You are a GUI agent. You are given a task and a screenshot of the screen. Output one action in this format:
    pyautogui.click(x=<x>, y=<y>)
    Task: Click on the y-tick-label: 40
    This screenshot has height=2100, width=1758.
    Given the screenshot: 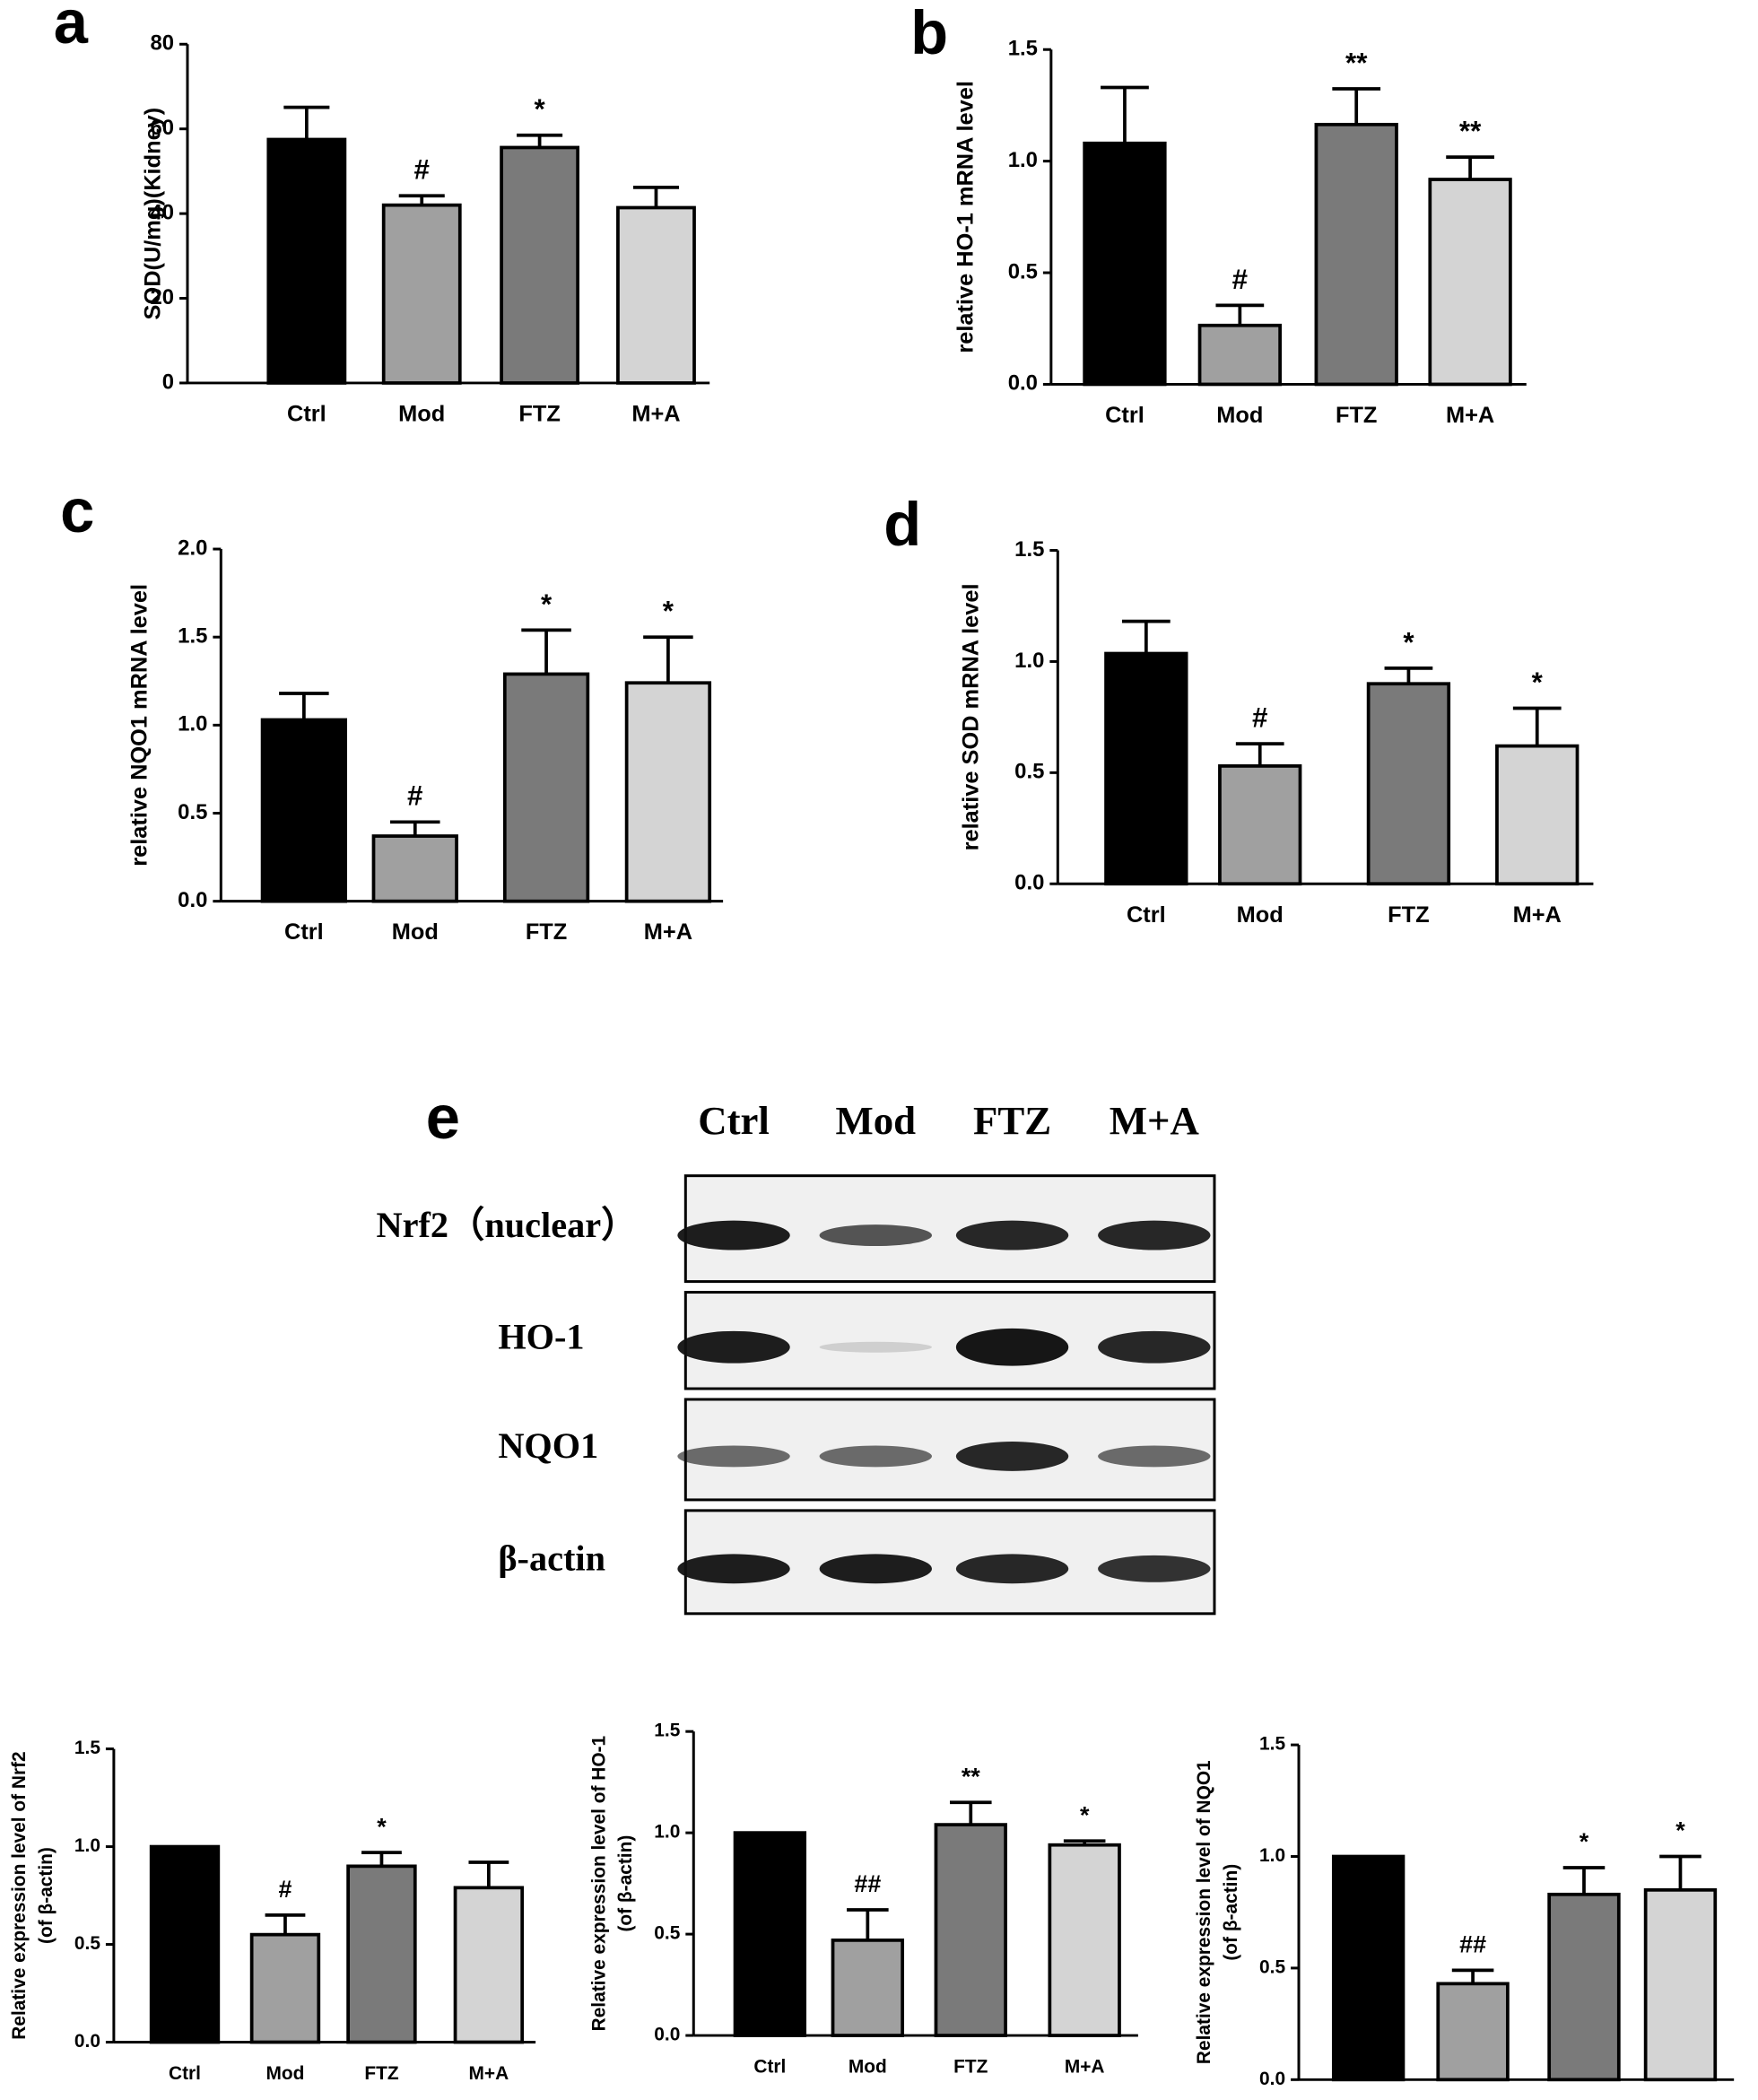 What is the action you would take?
    pyautogui.click(x=163, y=212)
    